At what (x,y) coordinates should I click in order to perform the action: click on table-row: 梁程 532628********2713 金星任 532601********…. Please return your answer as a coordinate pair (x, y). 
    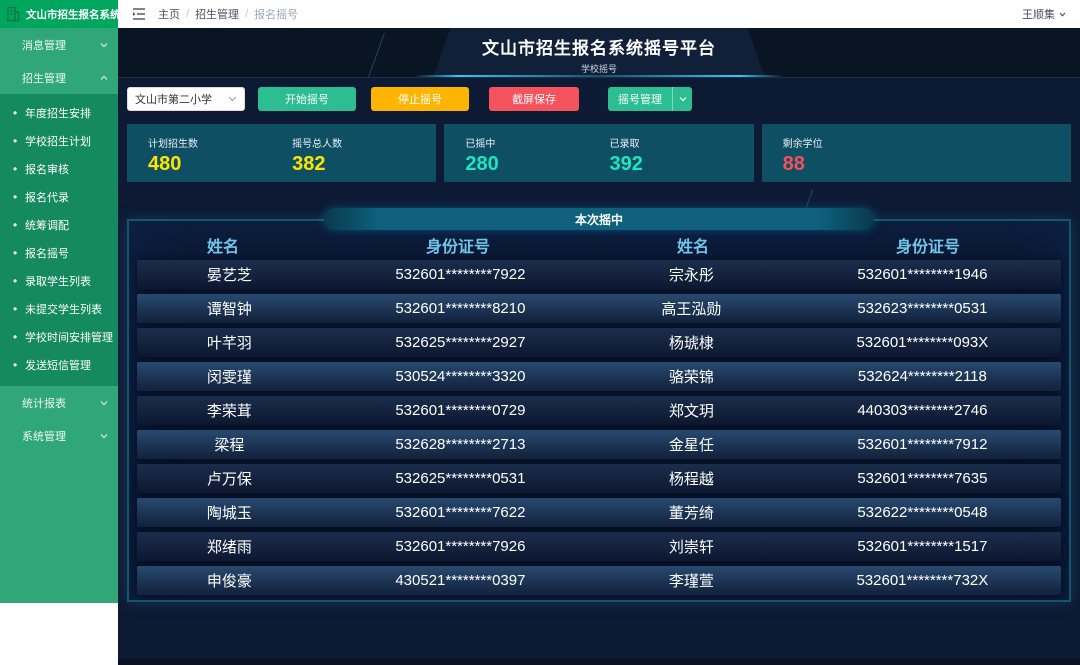
    Looking at the image, I should click on (599, 444).